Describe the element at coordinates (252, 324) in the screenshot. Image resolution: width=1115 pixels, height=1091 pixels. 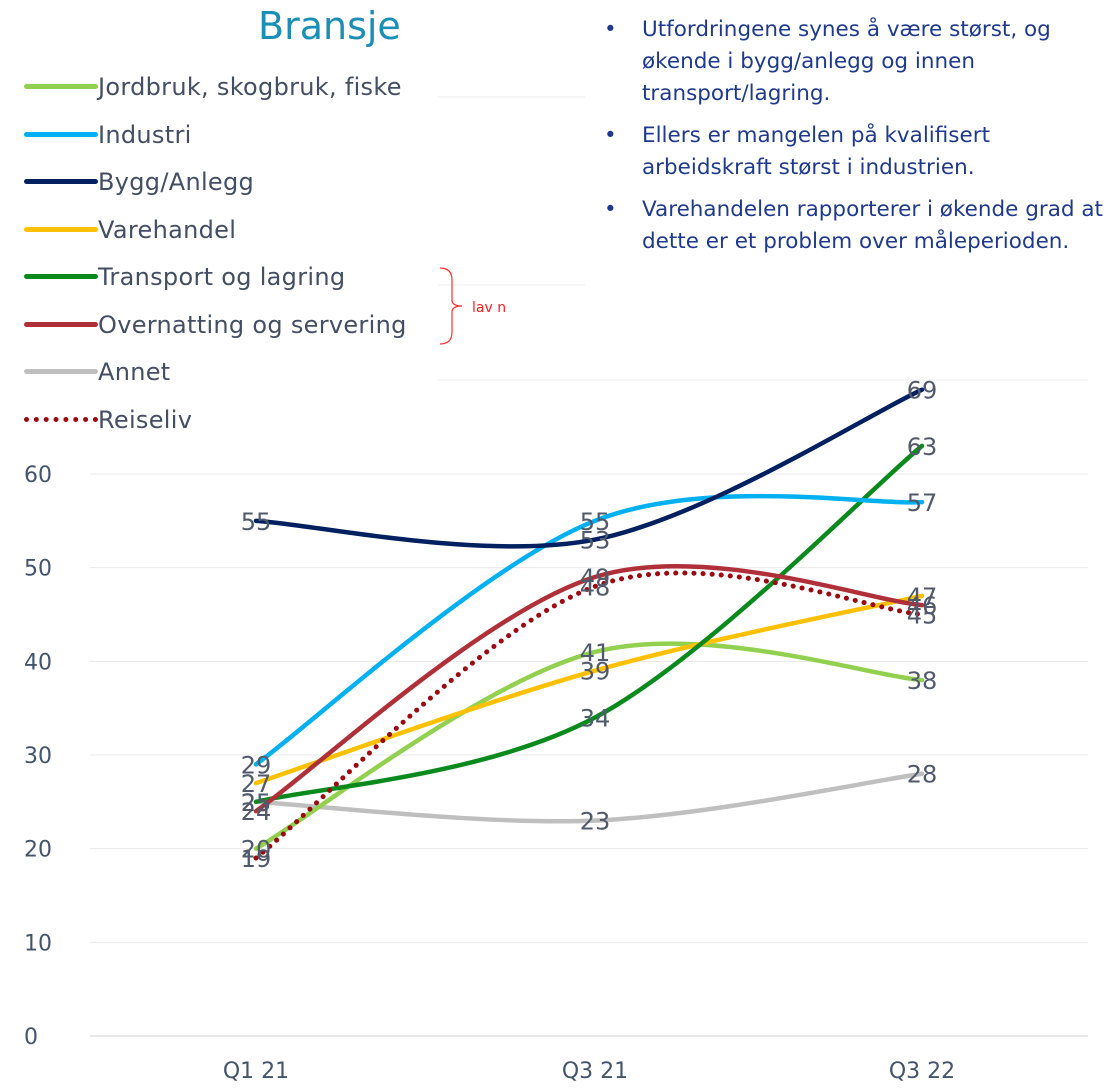
I see `legend-label: Overnatting og servering` at that location.